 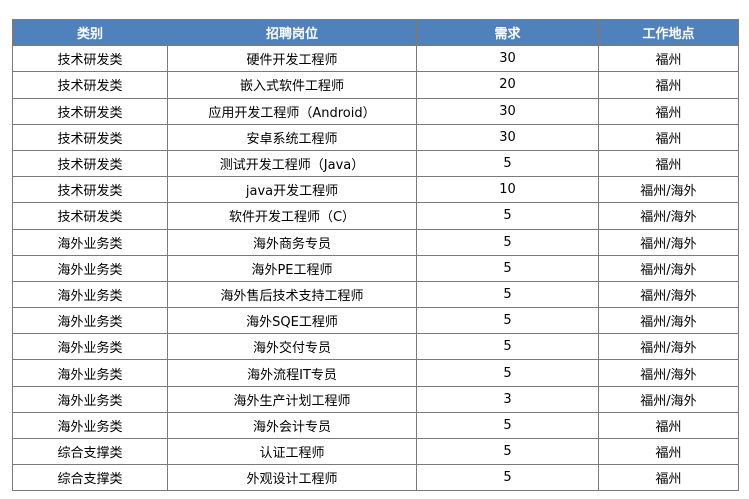 What do you see at coordinates (292, 137) in the screenshot?
I see `table-cell: 安卓系统工程师` at bounding box center [292, 137].